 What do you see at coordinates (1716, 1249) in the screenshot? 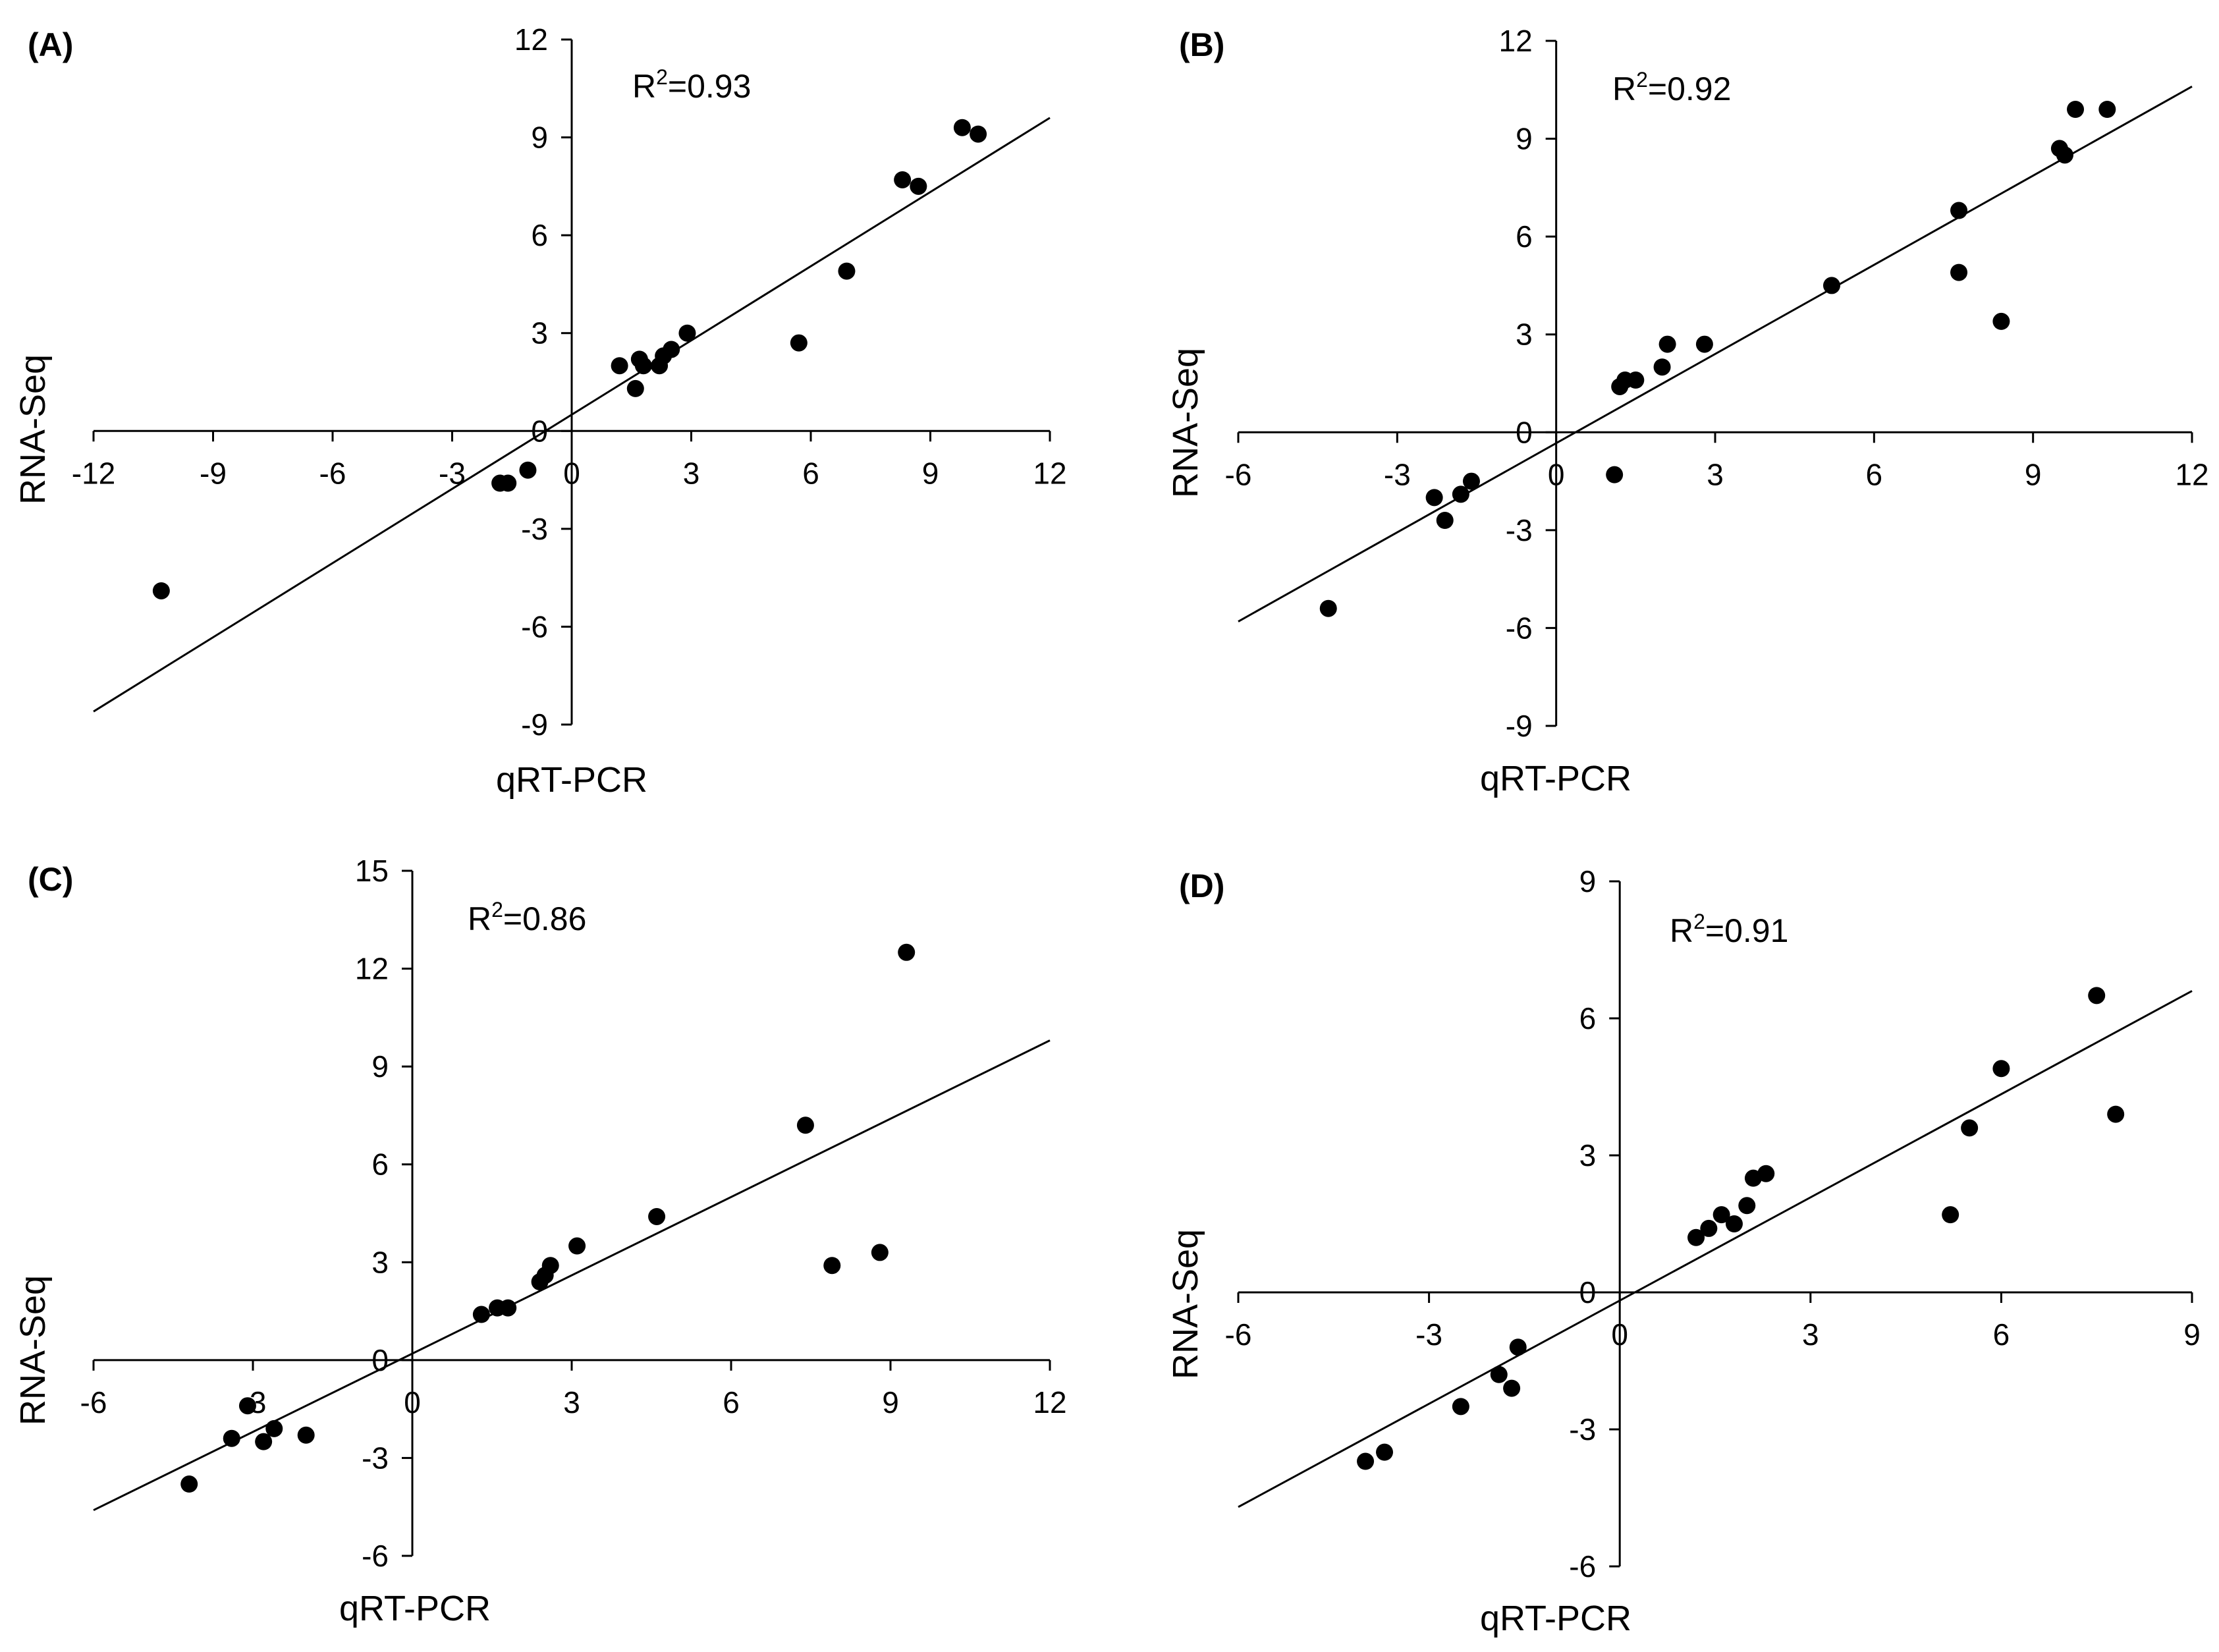
I see `trend-line` at bounding box center [1716, 1249].